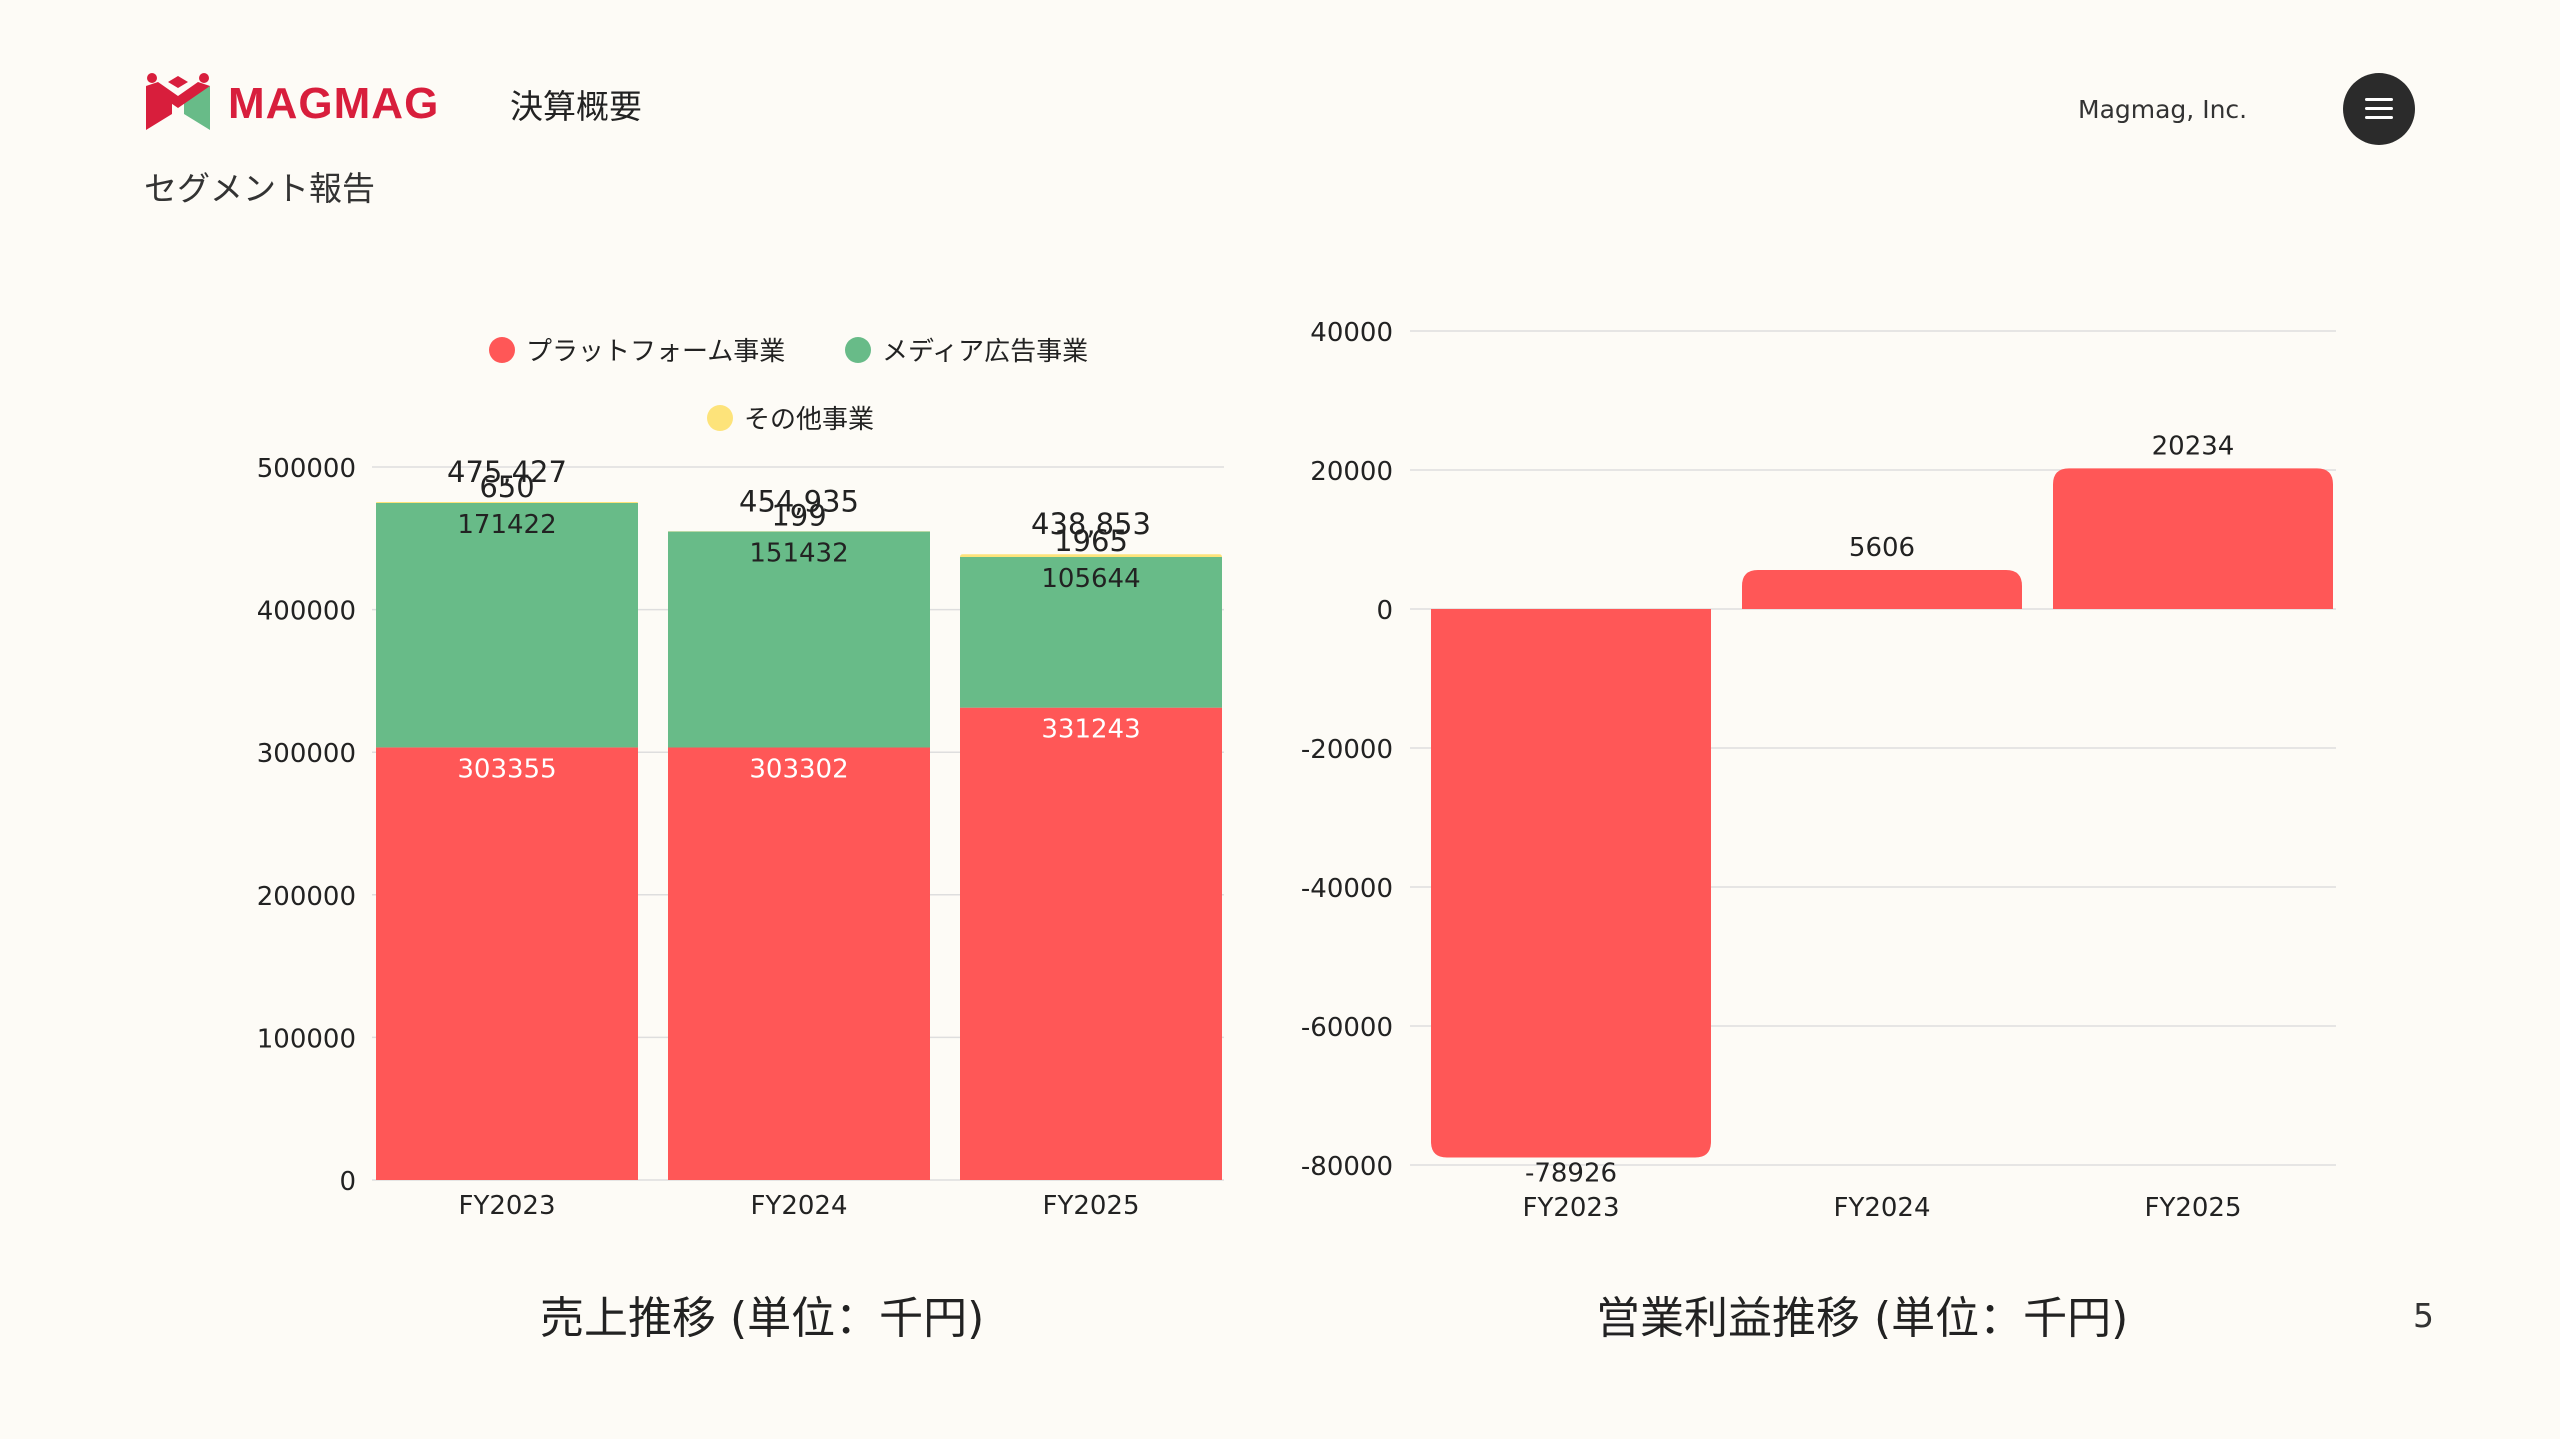 The image size is (2560, 1439). I want to click on data-label: 331243, so click(1090, 730).